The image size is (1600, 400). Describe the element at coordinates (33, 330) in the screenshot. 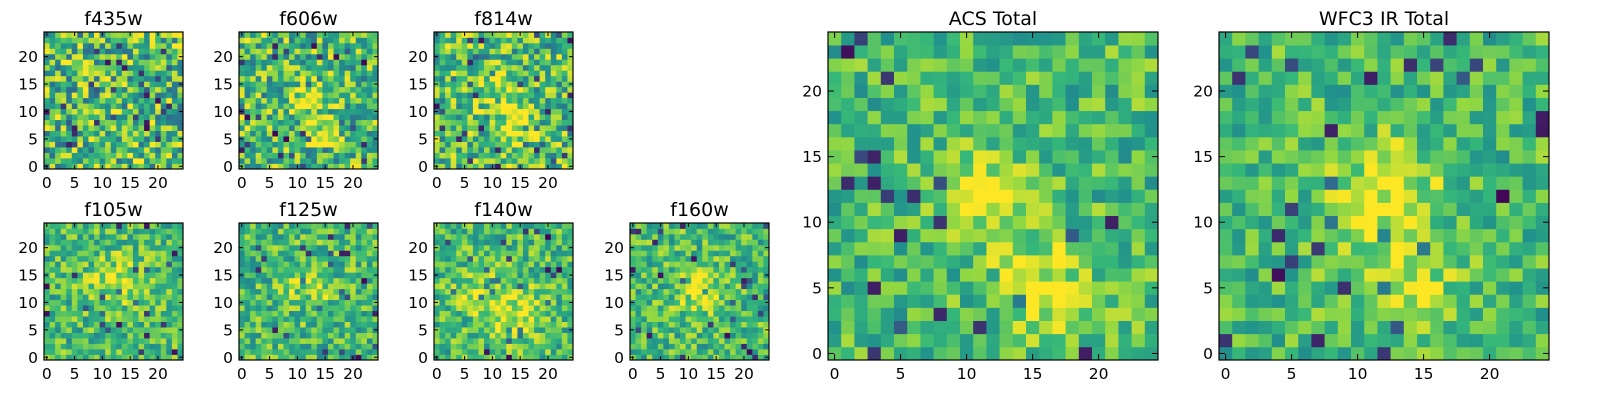

I see `y-tick-label: 5` at that location.